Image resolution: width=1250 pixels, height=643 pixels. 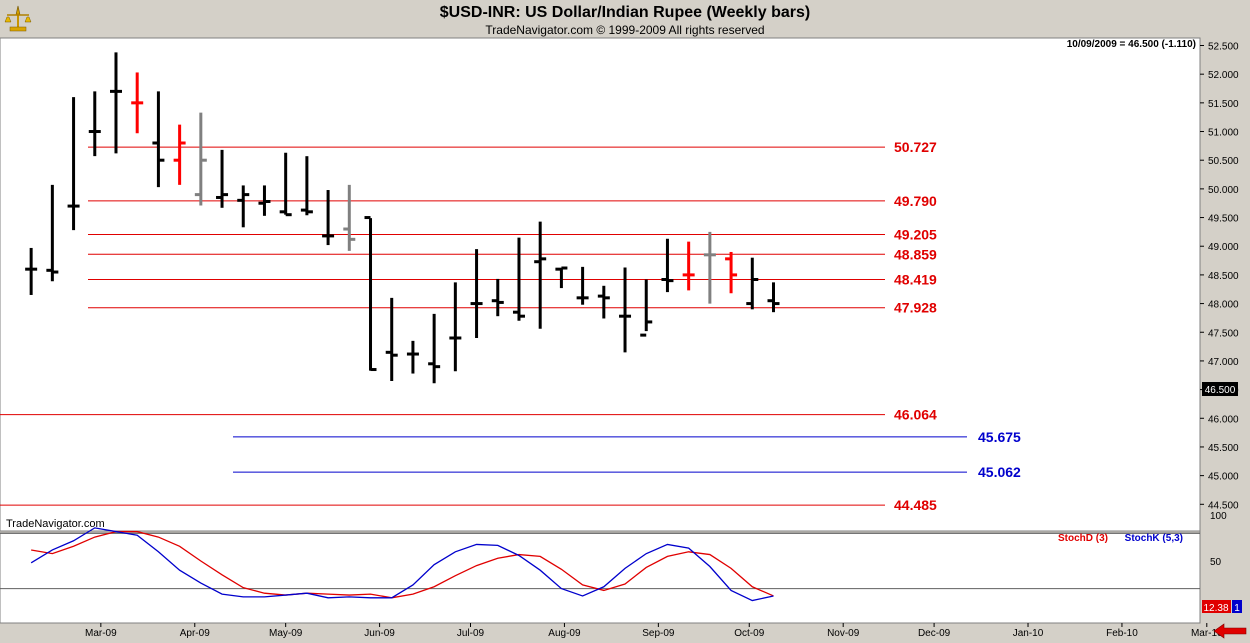 I want to click on price-tick-label: 48.500, so click(x=1223, y=276).